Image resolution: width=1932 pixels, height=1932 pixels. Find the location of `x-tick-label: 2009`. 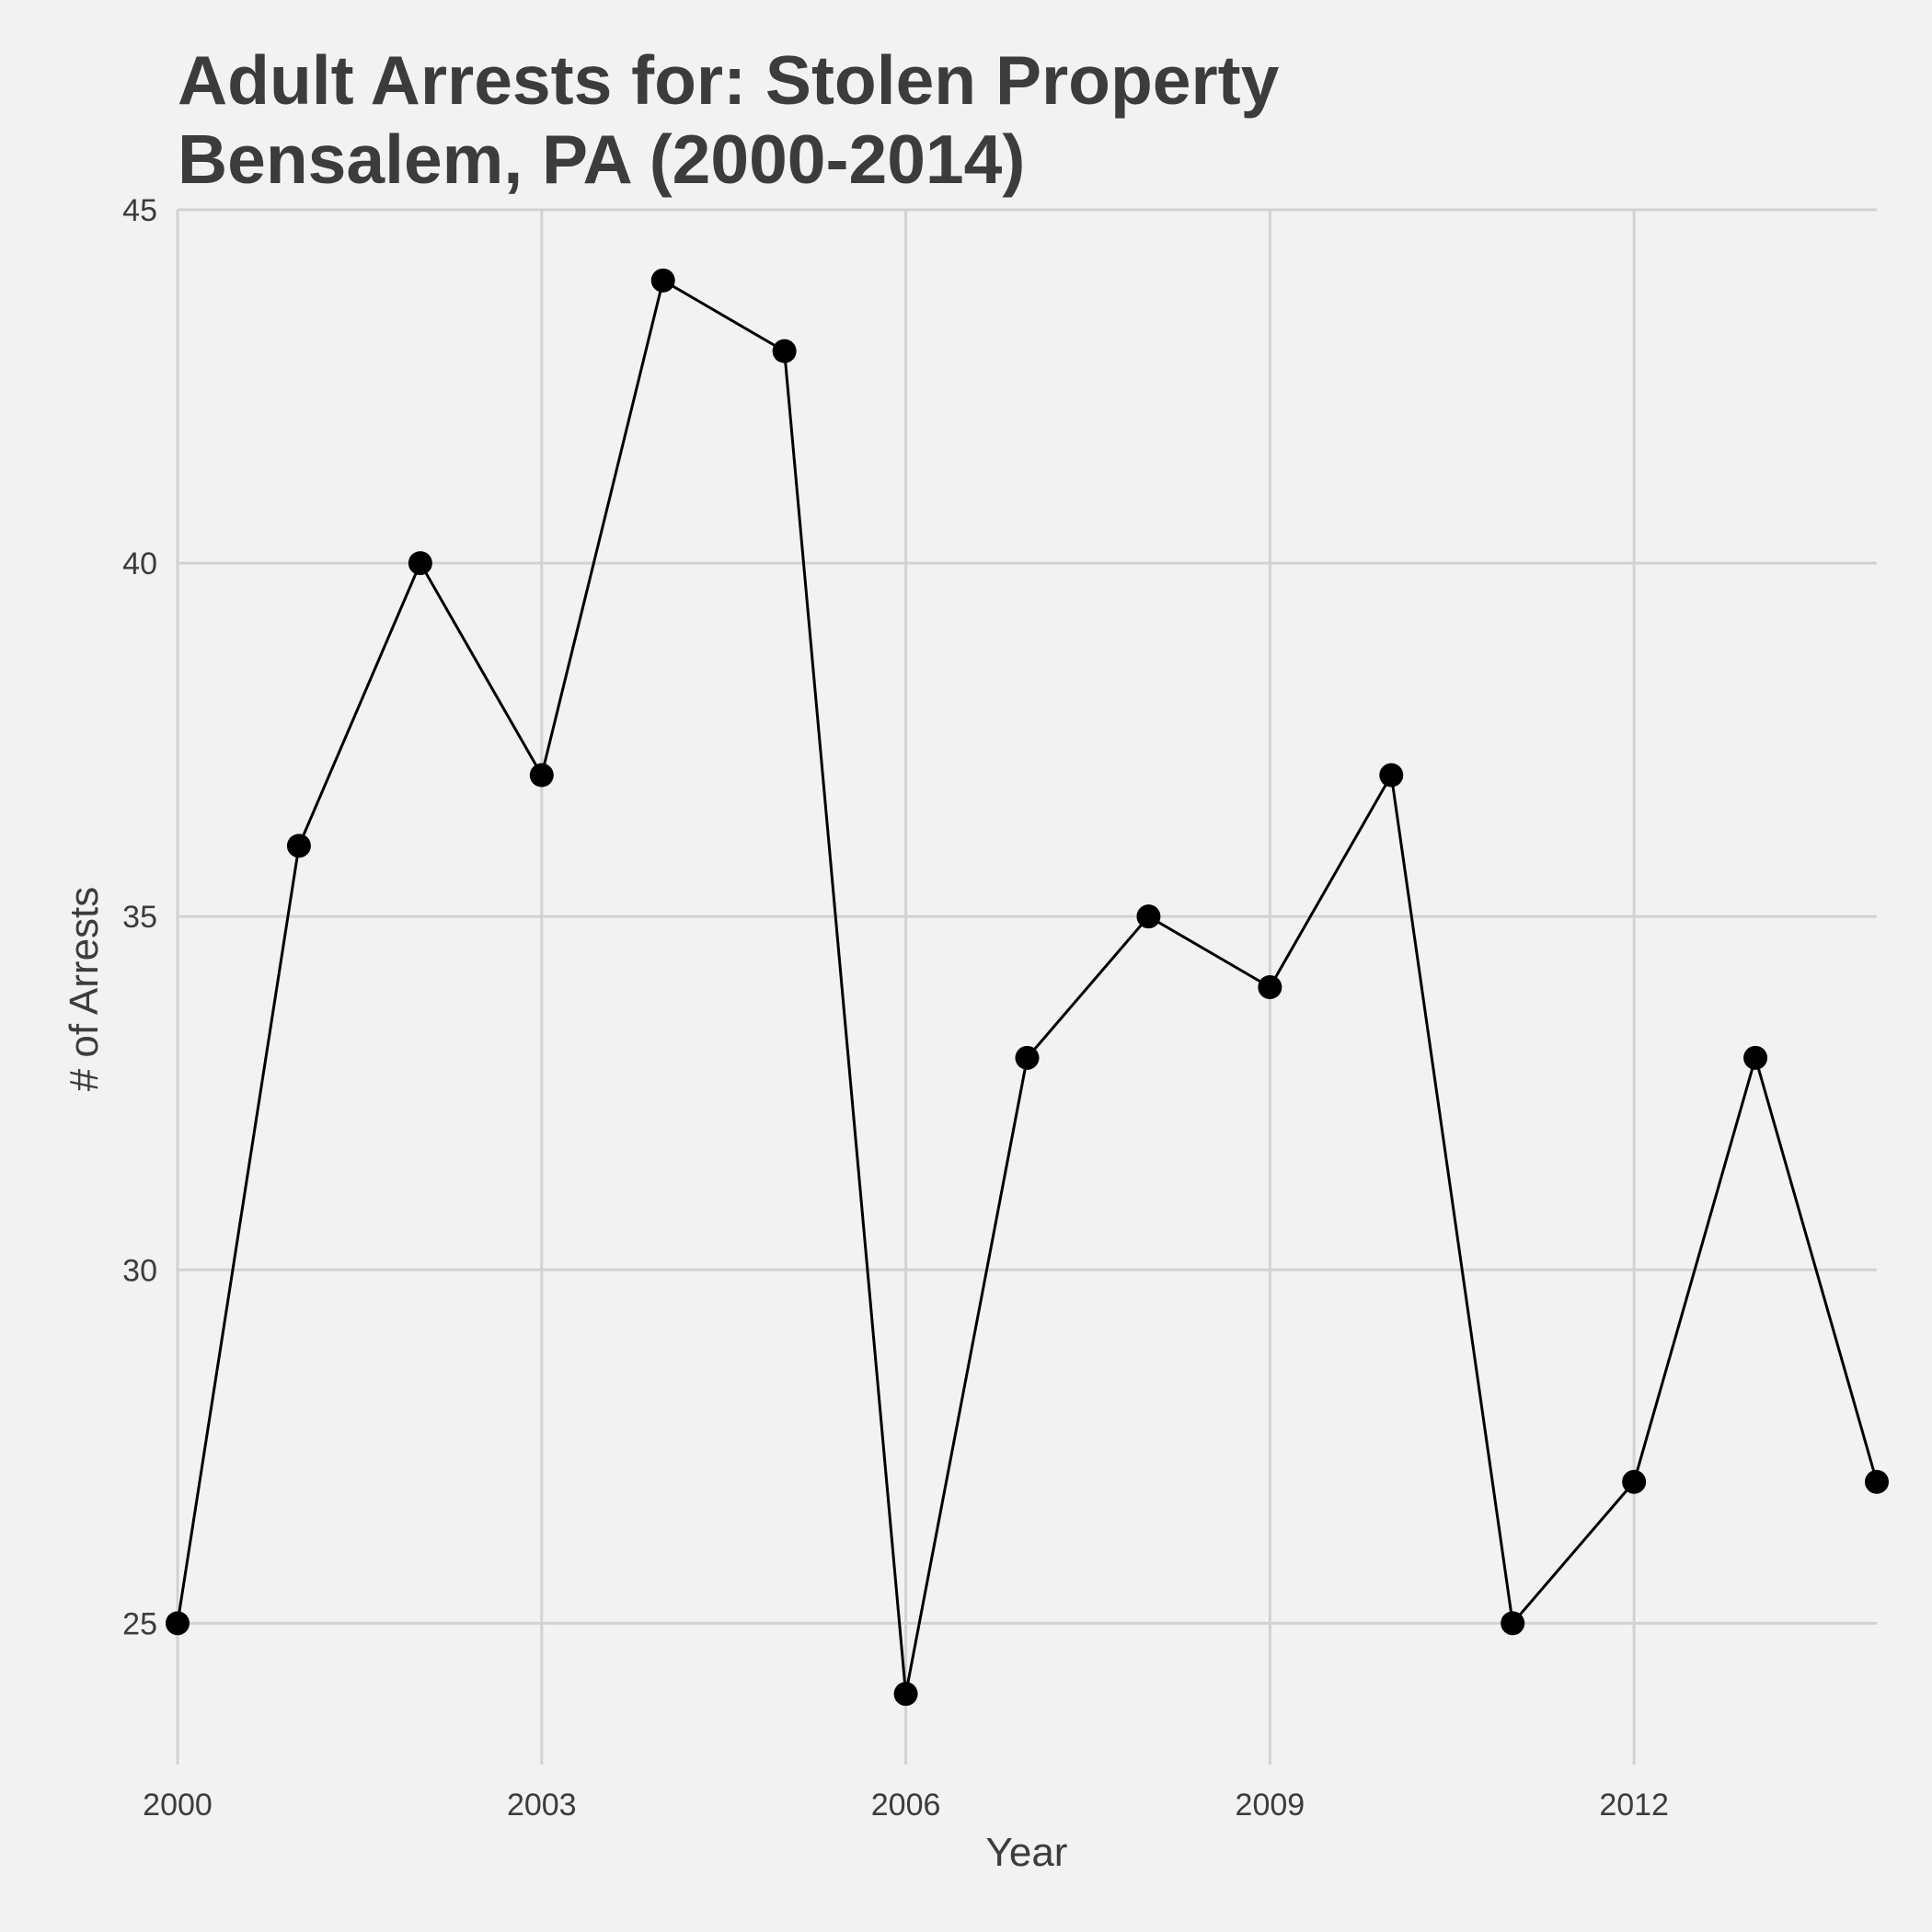

x-tick-label: 2009 is located at coordinates (1270, 1805).